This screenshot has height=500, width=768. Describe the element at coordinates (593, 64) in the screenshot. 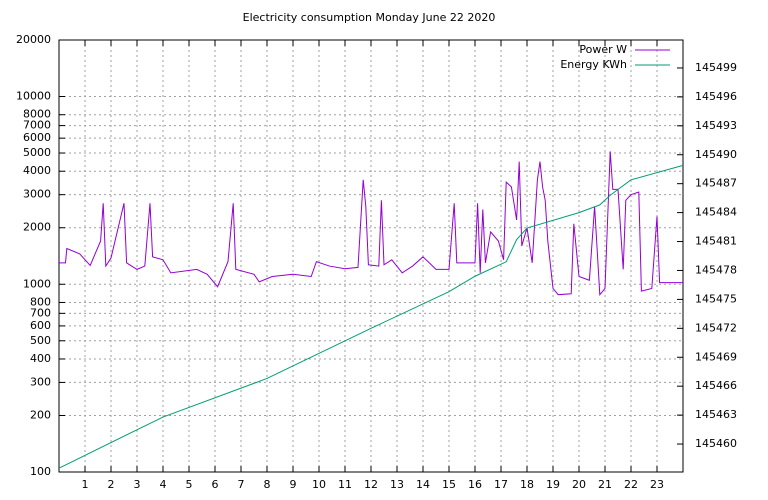

I see `legend-label: Energy KWh` at that location.